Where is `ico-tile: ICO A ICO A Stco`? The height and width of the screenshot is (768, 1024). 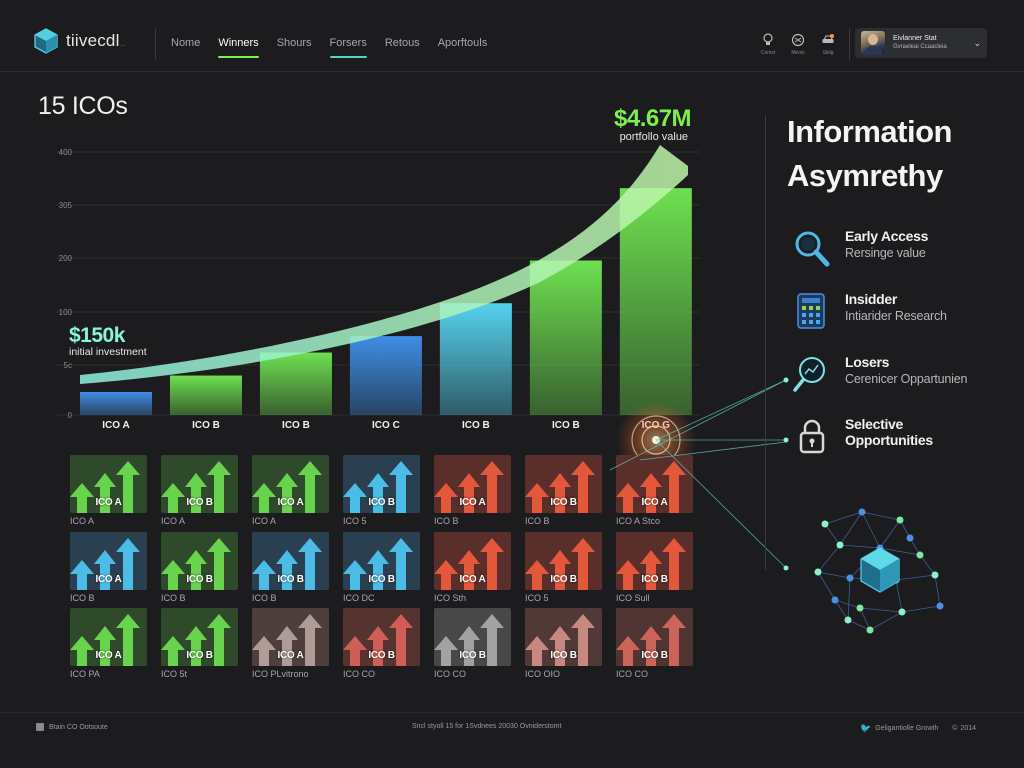 ico-tile: ICO A ICO A Stco is located at coordinates (654, 490).